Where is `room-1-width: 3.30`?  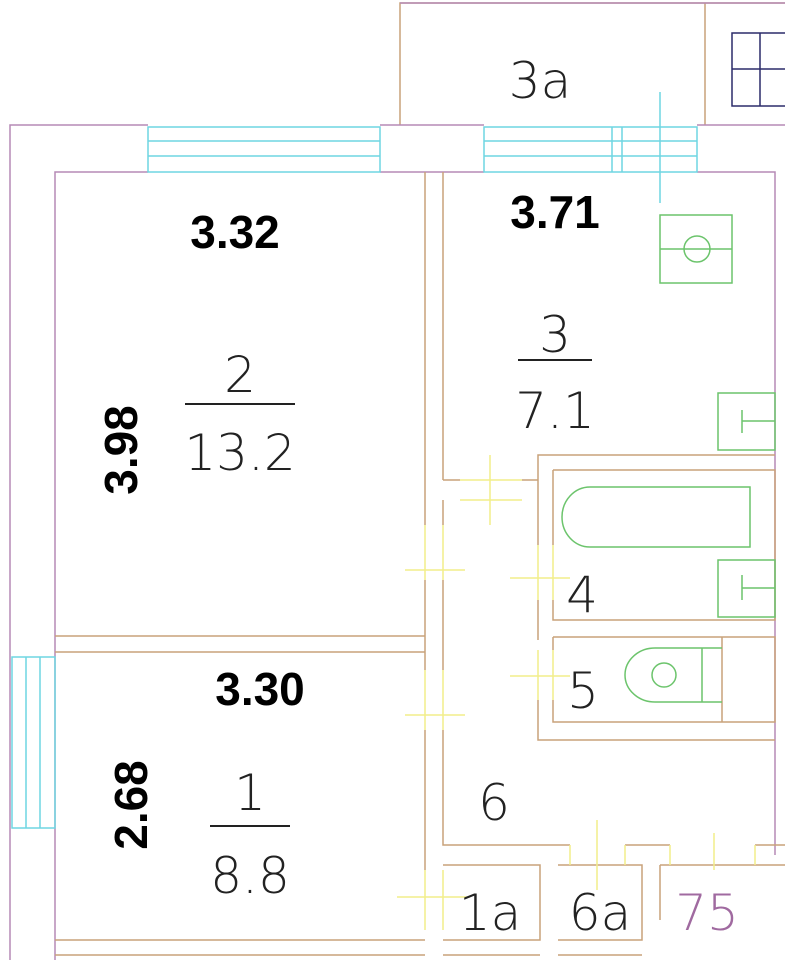 room-1-width: 3.30 is located at coordinates (260, 689).